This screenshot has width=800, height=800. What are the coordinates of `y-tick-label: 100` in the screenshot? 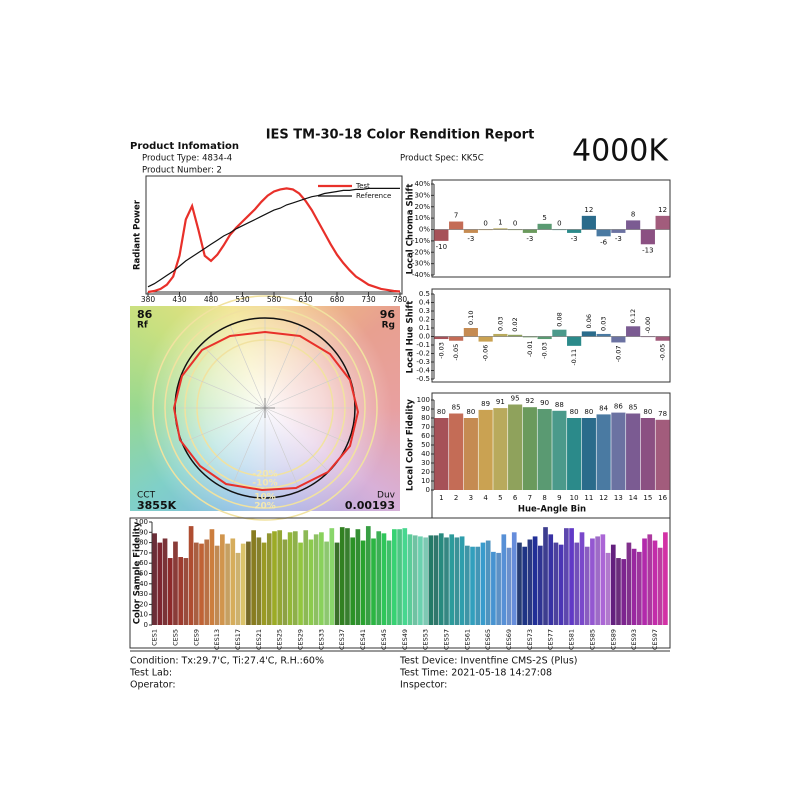 It's located at (141, 522).